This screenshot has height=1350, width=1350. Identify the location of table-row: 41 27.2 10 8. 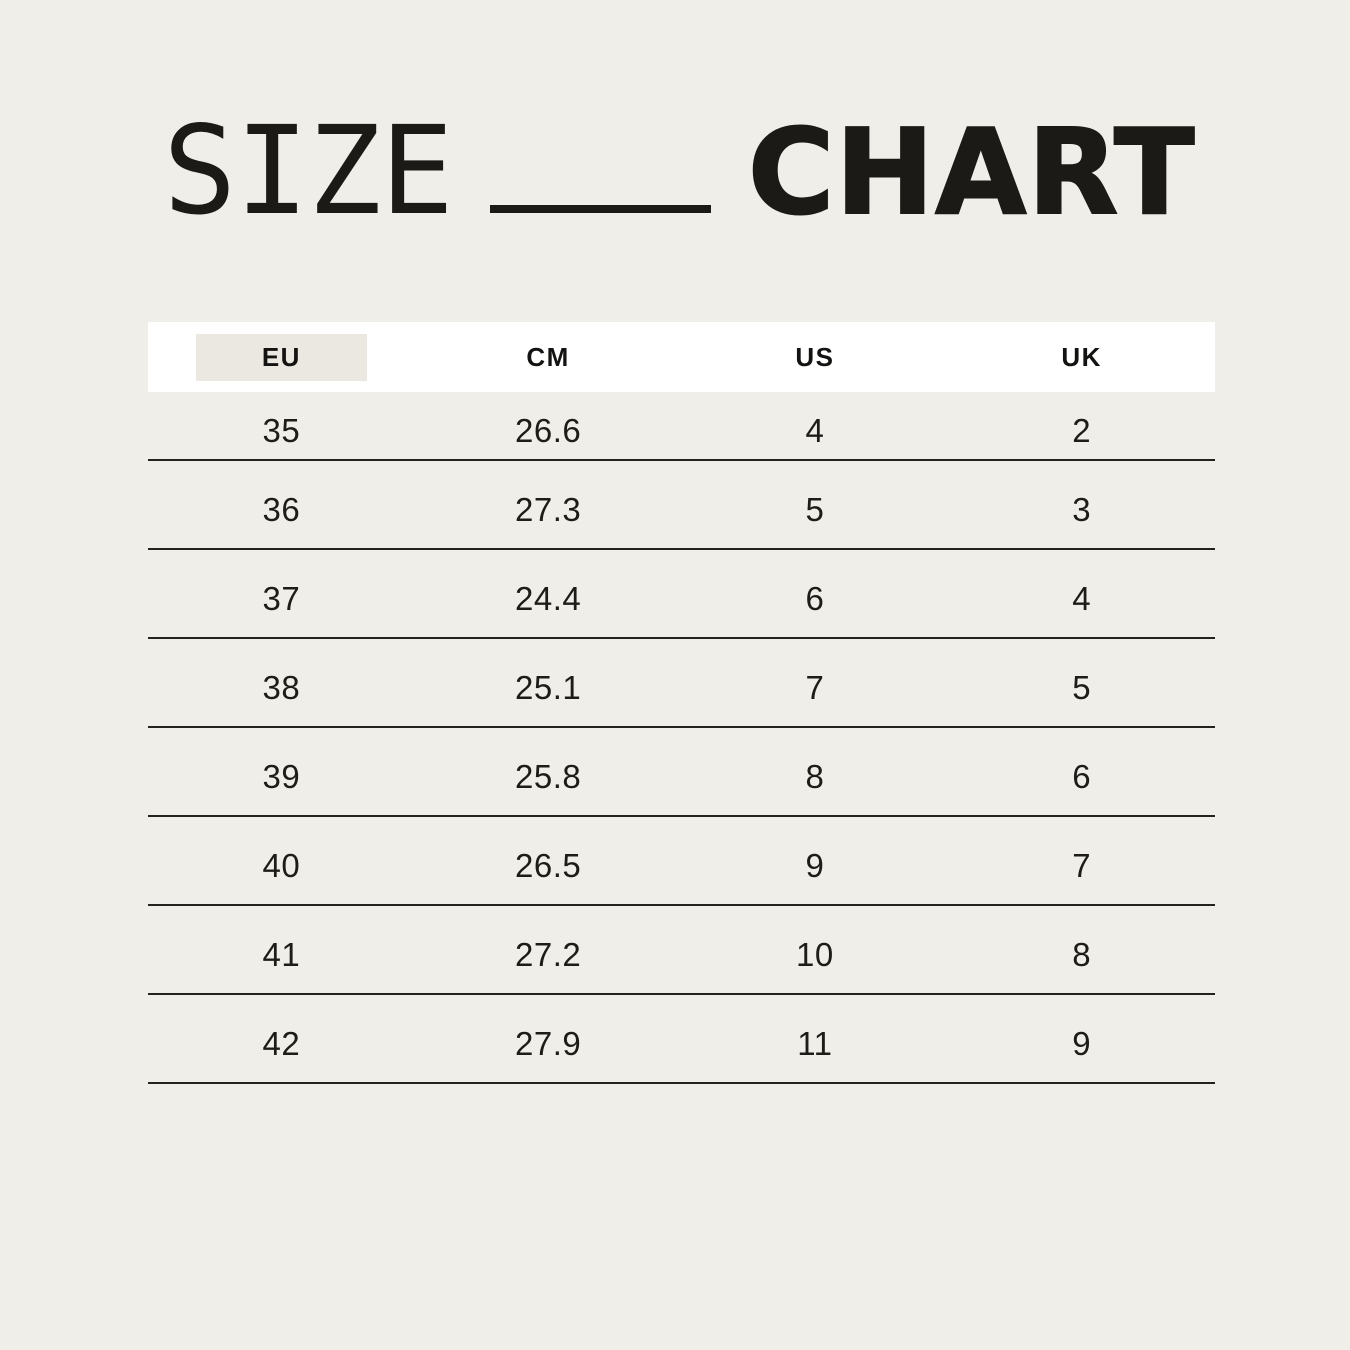
(681, 950).